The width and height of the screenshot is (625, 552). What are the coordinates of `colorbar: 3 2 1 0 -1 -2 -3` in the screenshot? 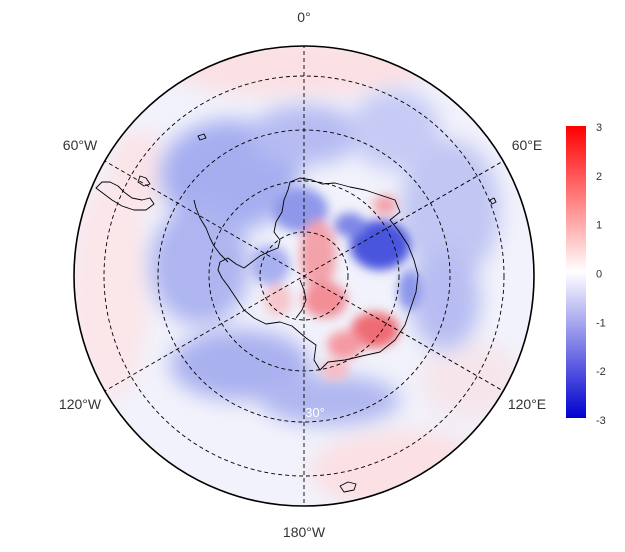 It's located at (586, 274).